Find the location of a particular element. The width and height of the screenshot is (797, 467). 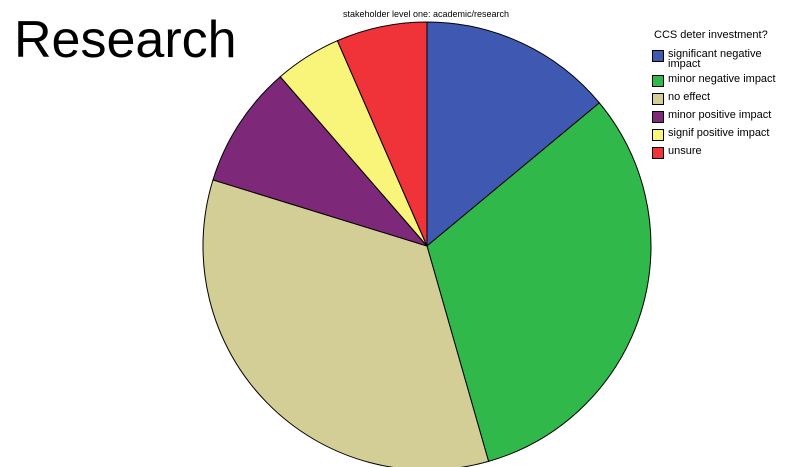

legend-label: signif positive impact is located at coordinates (719, 133).